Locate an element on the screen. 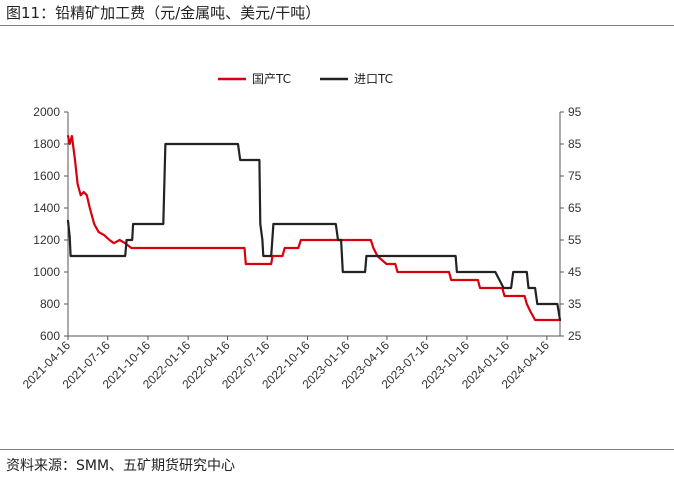 The width and height of the screenshot is (674, 481). y-left-tick-label: 800 is located at coordinates (50, 304).